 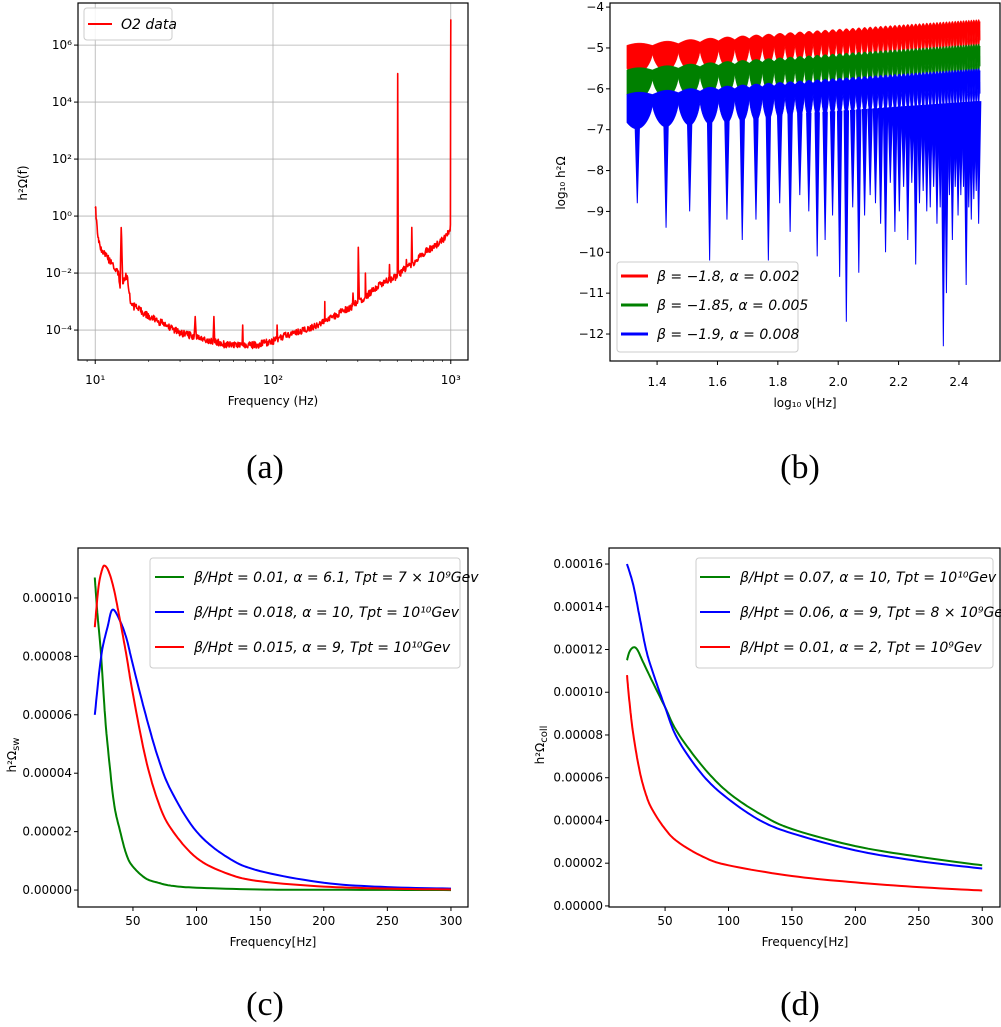 I want to click on legend-label: β = −1.9, α = 0.008, so click(x=727, y=335).